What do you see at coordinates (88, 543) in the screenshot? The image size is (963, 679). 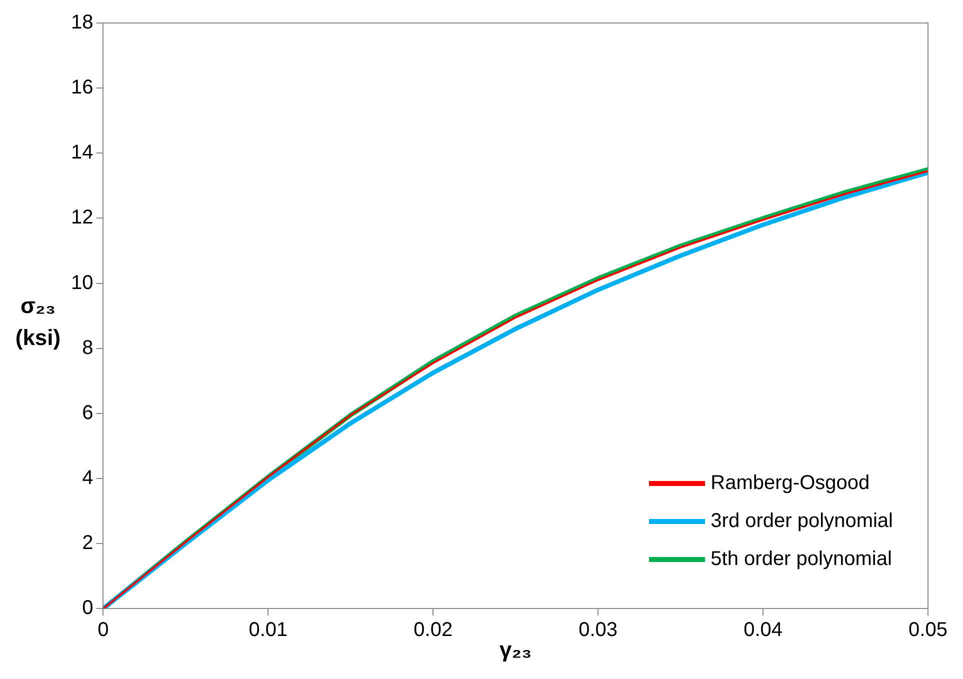 I see `y-tick-label: 2` at bounding box center [88, 543].